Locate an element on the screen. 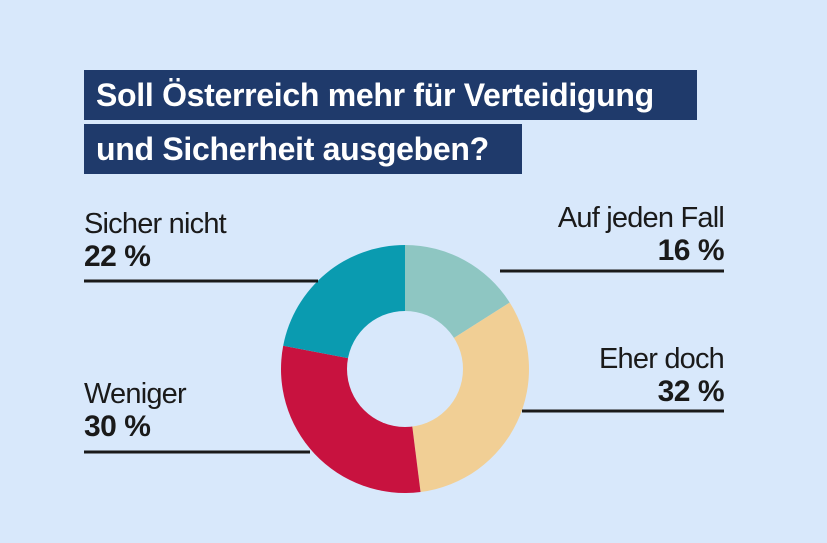 The width and height of the screenshot is (827, 543). slice-value-weniger: 30 % is located at coordinates (117, 426).